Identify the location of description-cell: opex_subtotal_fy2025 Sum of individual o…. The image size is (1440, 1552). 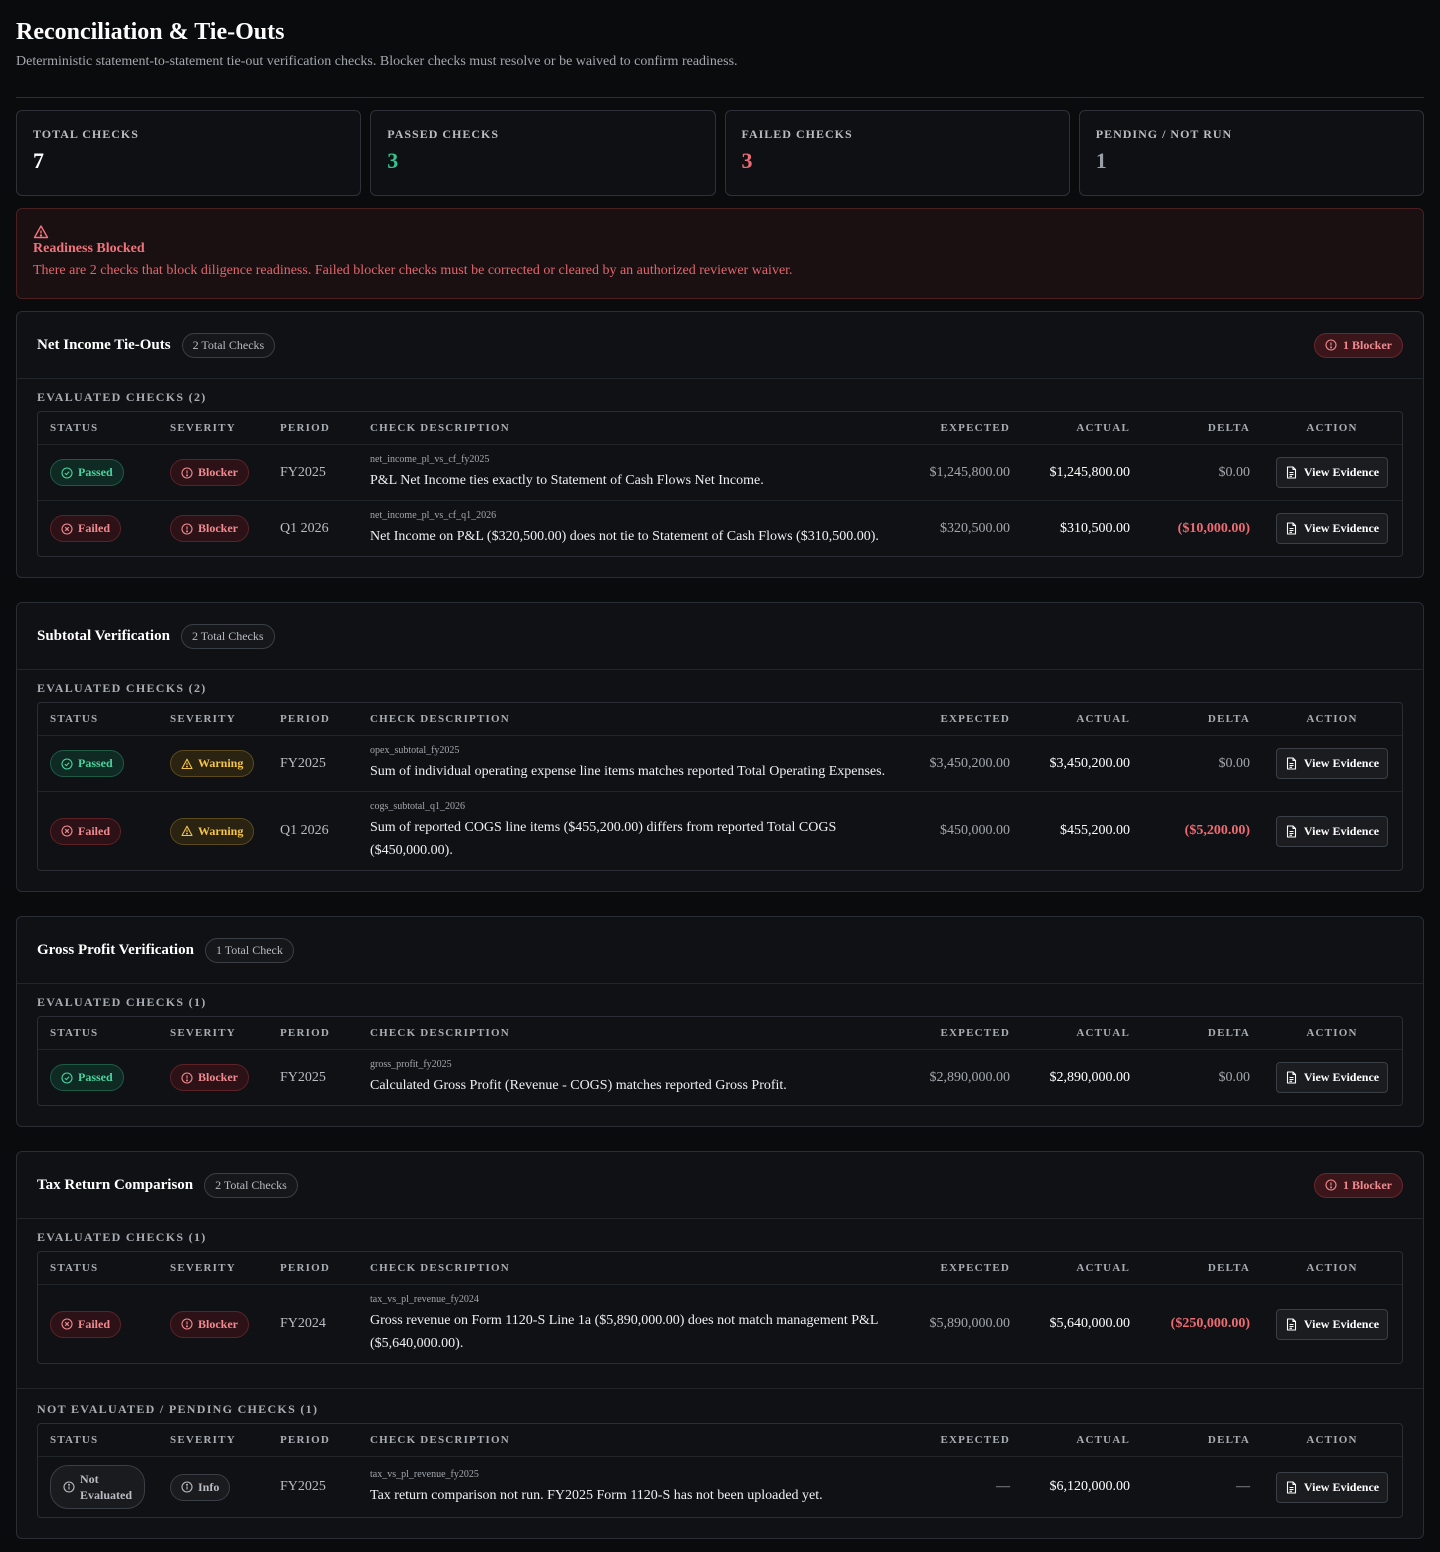
(630, 763).